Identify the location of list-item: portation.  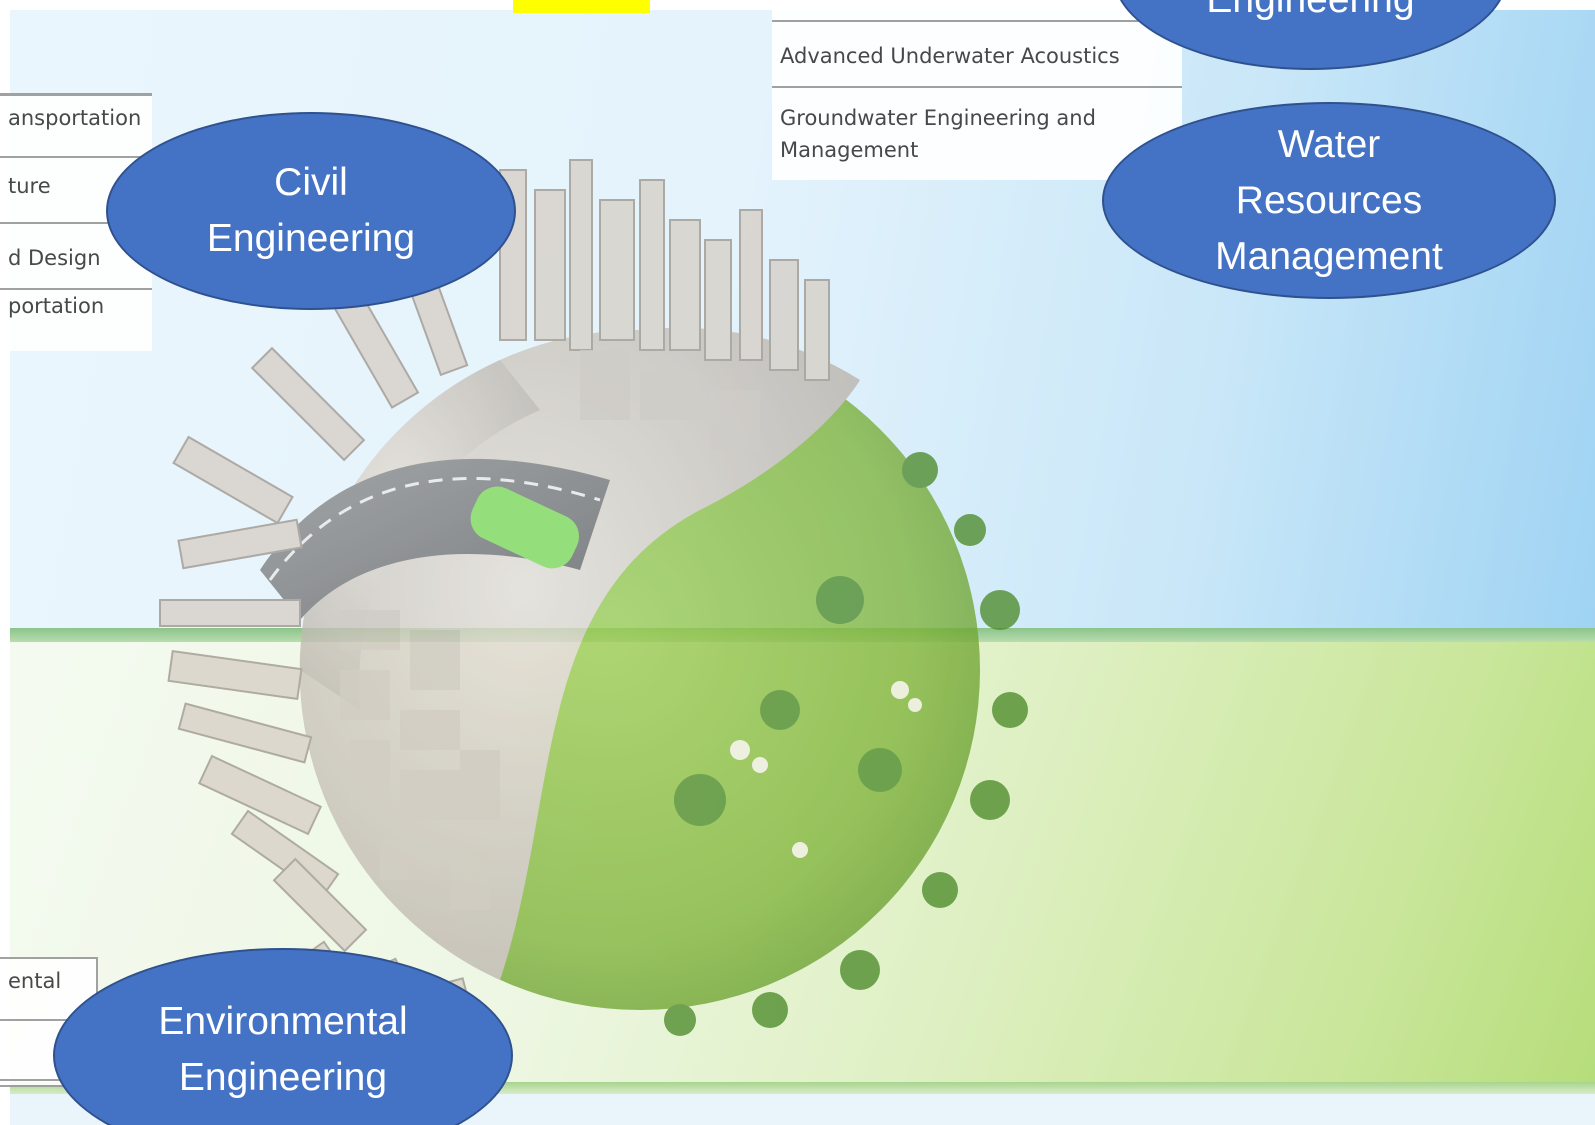
(56, 306).